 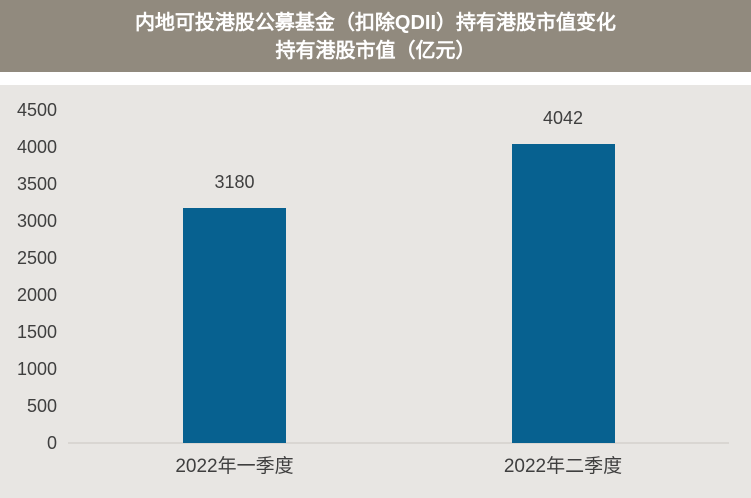 What do you see at coordinates (36, 332) in the screenshot?
I see `y-tick-label: 1500` at bounding box center [36, 332].